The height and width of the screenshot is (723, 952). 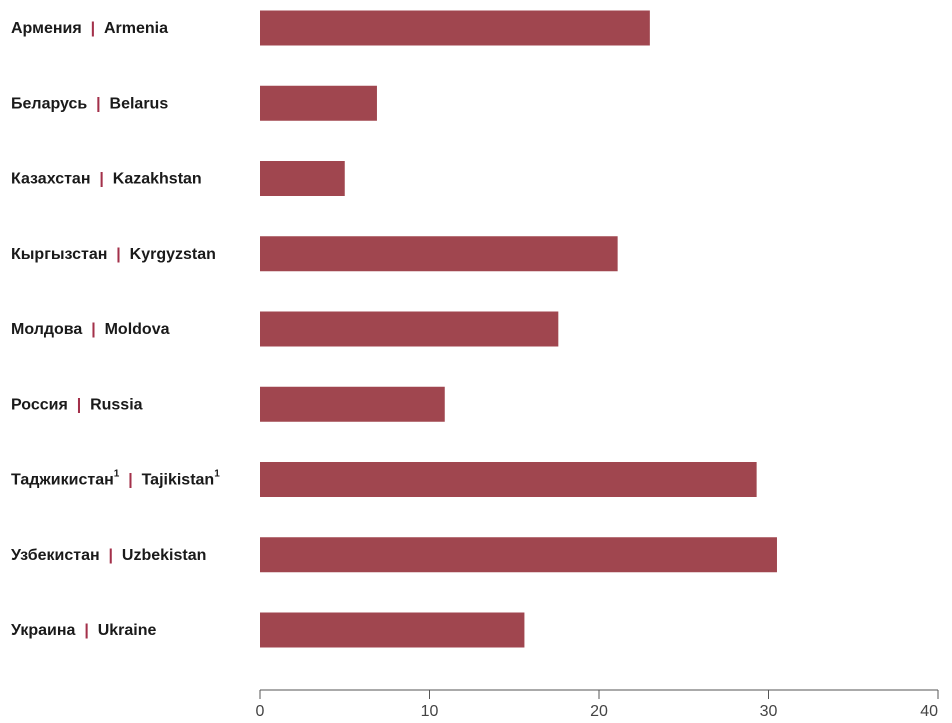 What do you see at coordinates (769, 711) in the screenshot?
I see `x-tick-label: 30` at bounding box center [769, 711].